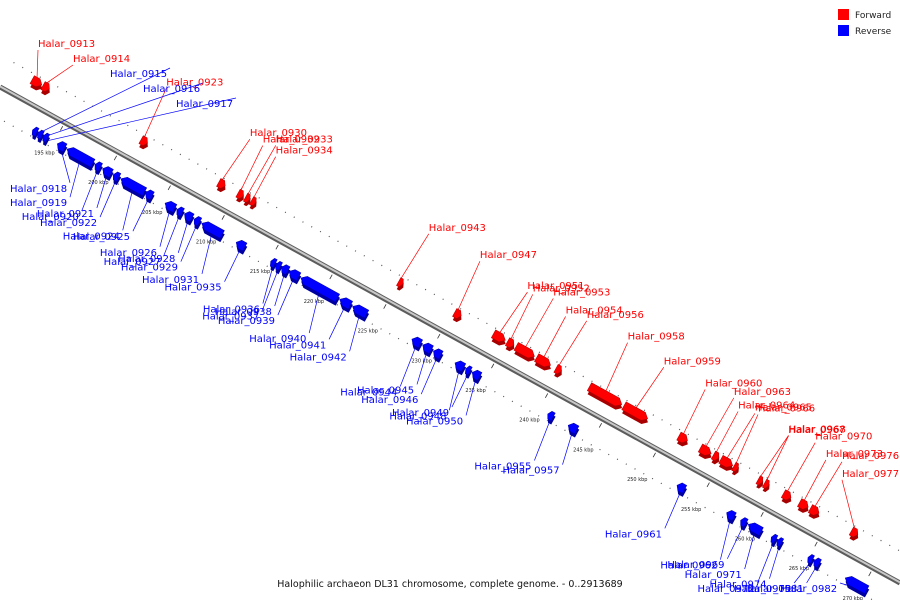 The height and width of the screenshot is (600, 900). I want to click on gene-label: Halar_0921, so click(65, 214).